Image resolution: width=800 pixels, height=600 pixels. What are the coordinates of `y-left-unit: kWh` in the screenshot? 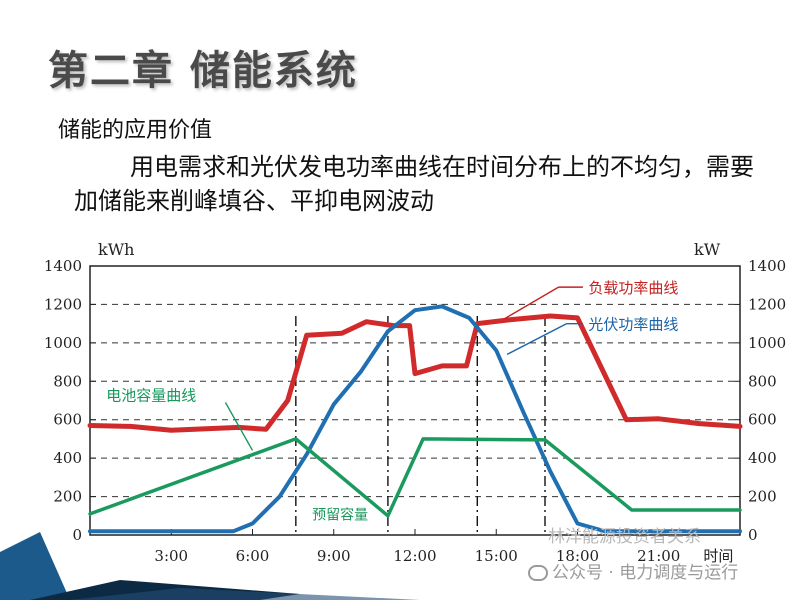 It's located at (116, 249).